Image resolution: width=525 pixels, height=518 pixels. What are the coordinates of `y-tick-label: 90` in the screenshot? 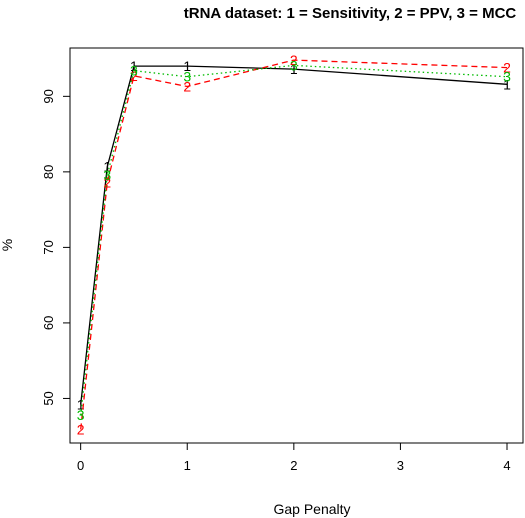 It's located at (48, 96).